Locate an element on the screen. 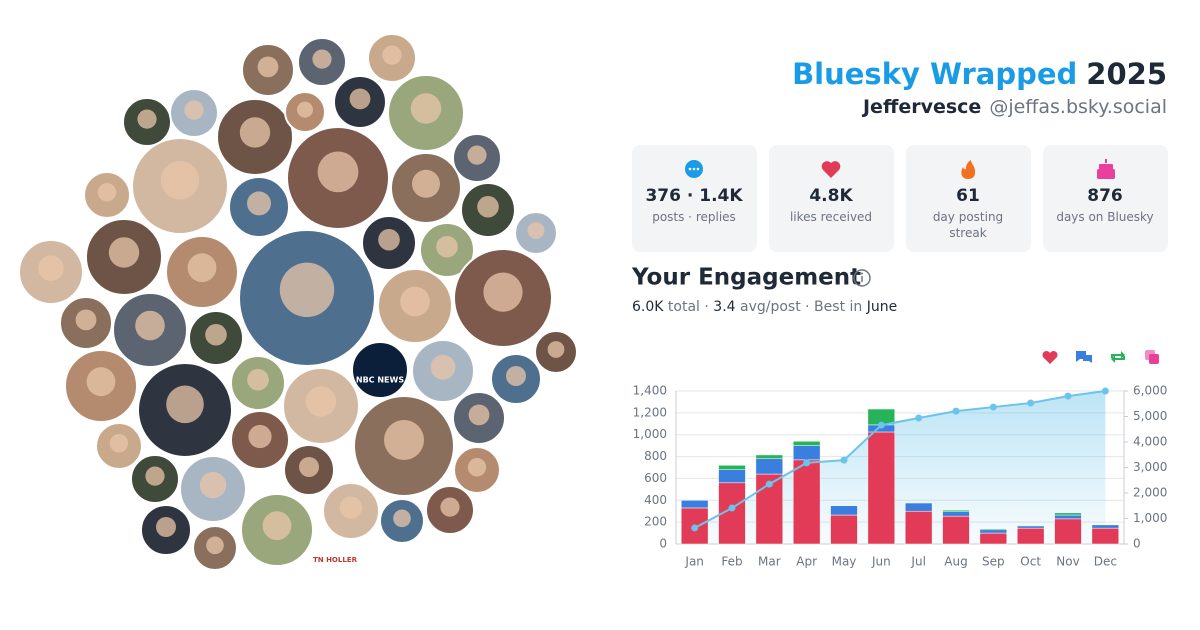  y-tick-label: 1,200 is located at coordinates (650, 412).